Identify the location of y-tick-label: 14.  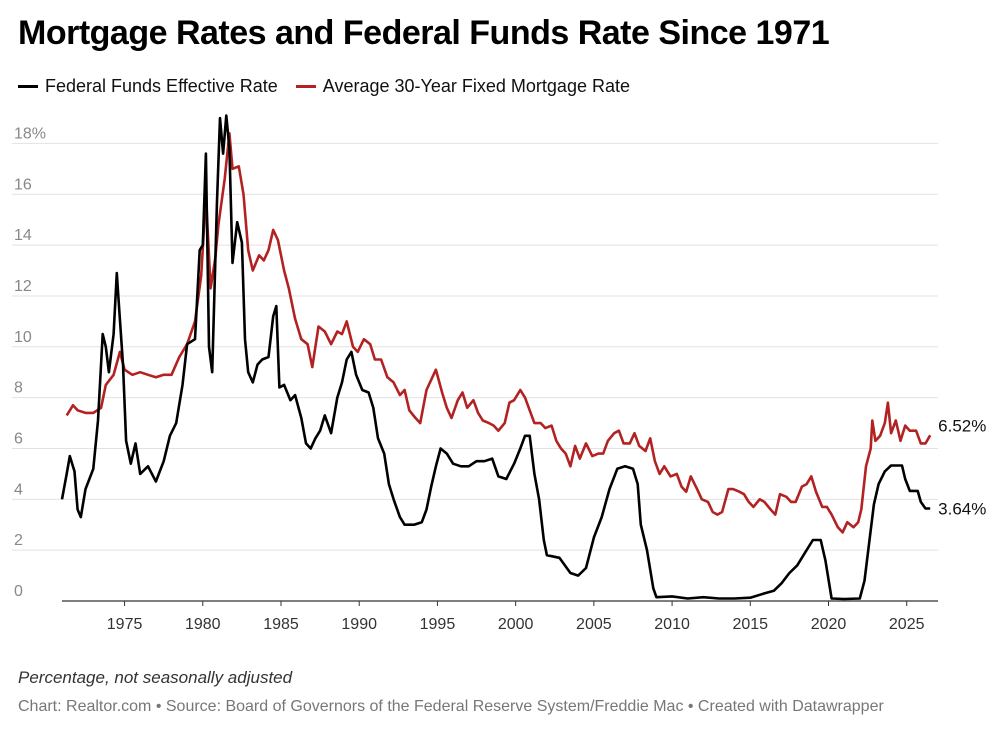
(23, 235).